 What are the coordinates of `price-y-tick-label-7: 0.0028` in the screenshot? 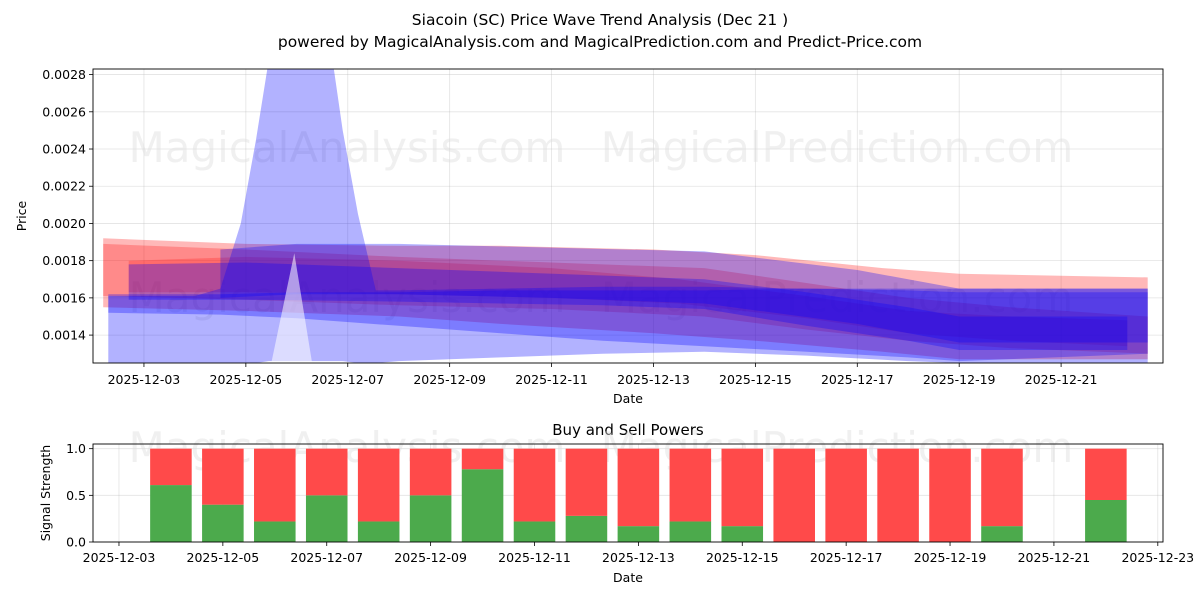 It's located at (64, 74).